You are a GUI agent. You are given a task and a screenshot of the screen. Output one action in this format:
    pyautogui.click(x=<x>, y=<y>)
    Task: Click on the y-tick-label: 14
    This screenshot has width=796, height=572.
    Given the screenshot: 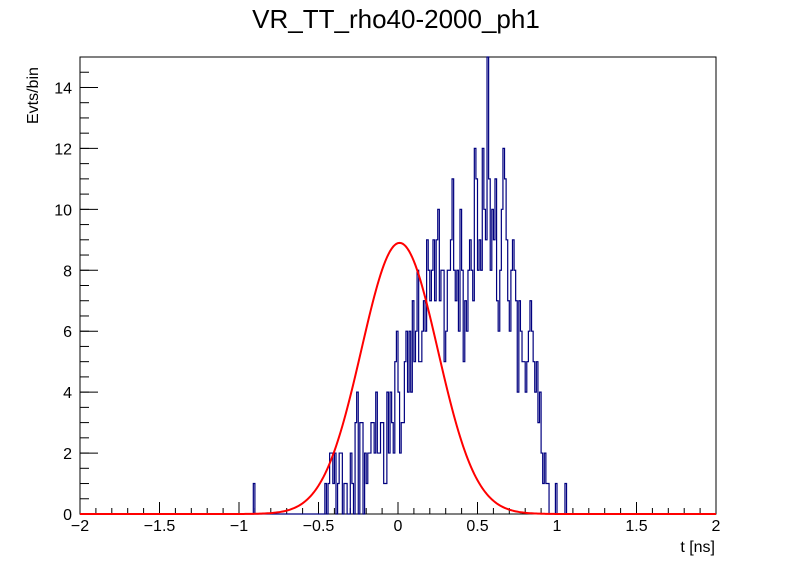 What is the action you would take?
    pyautogui.click(x=63, y=88)
    